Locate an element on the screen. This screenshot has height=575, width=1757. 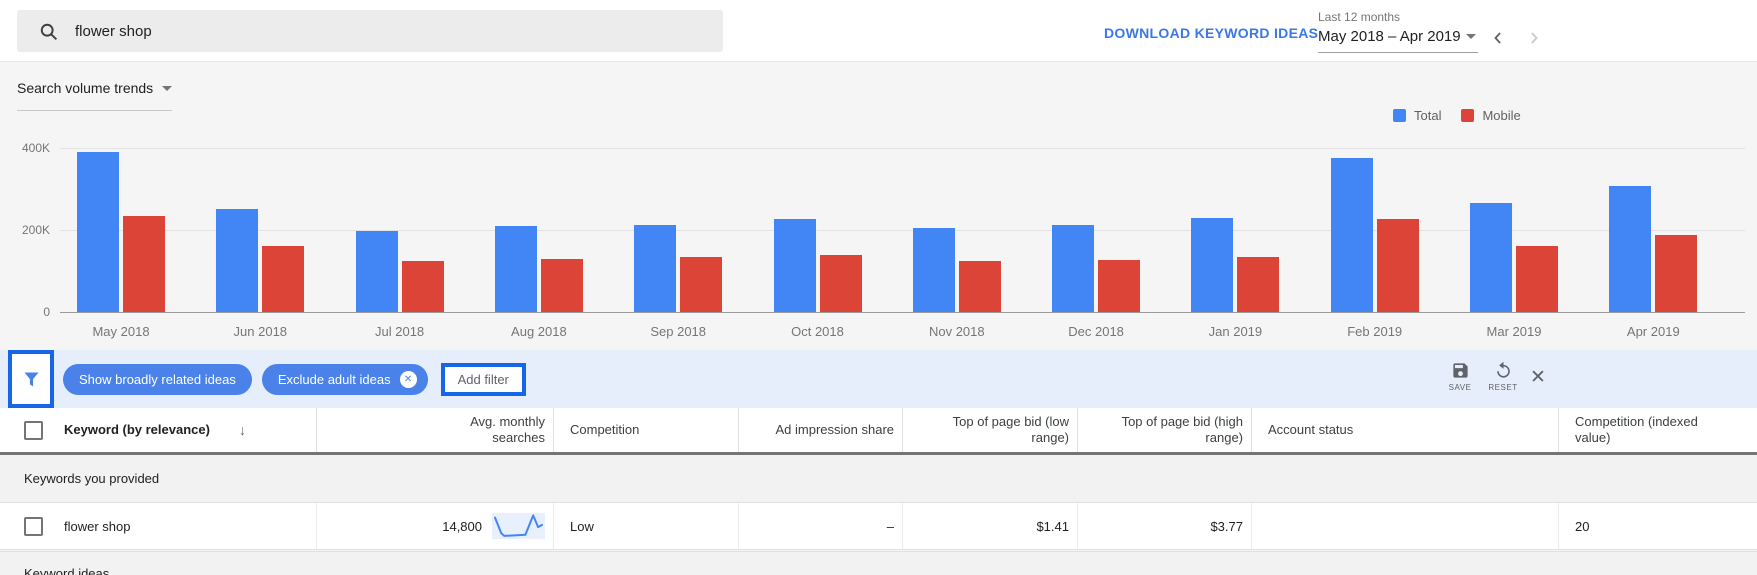
reset-icon is located at coordinates (1503, 369).